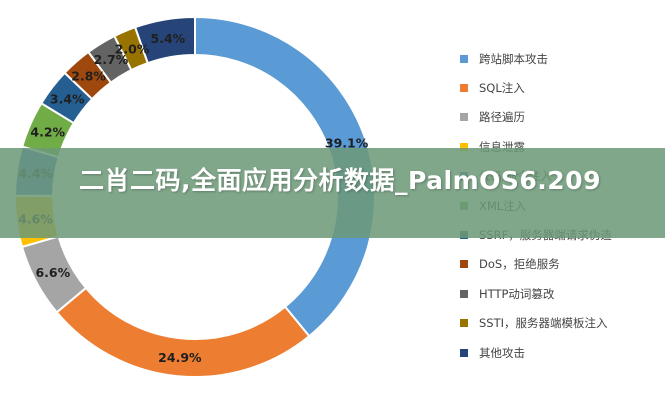 The width and height of the screenshot is (665, 400). I want to click on legend-label: HTTP动词篡改, so click(517, 293).